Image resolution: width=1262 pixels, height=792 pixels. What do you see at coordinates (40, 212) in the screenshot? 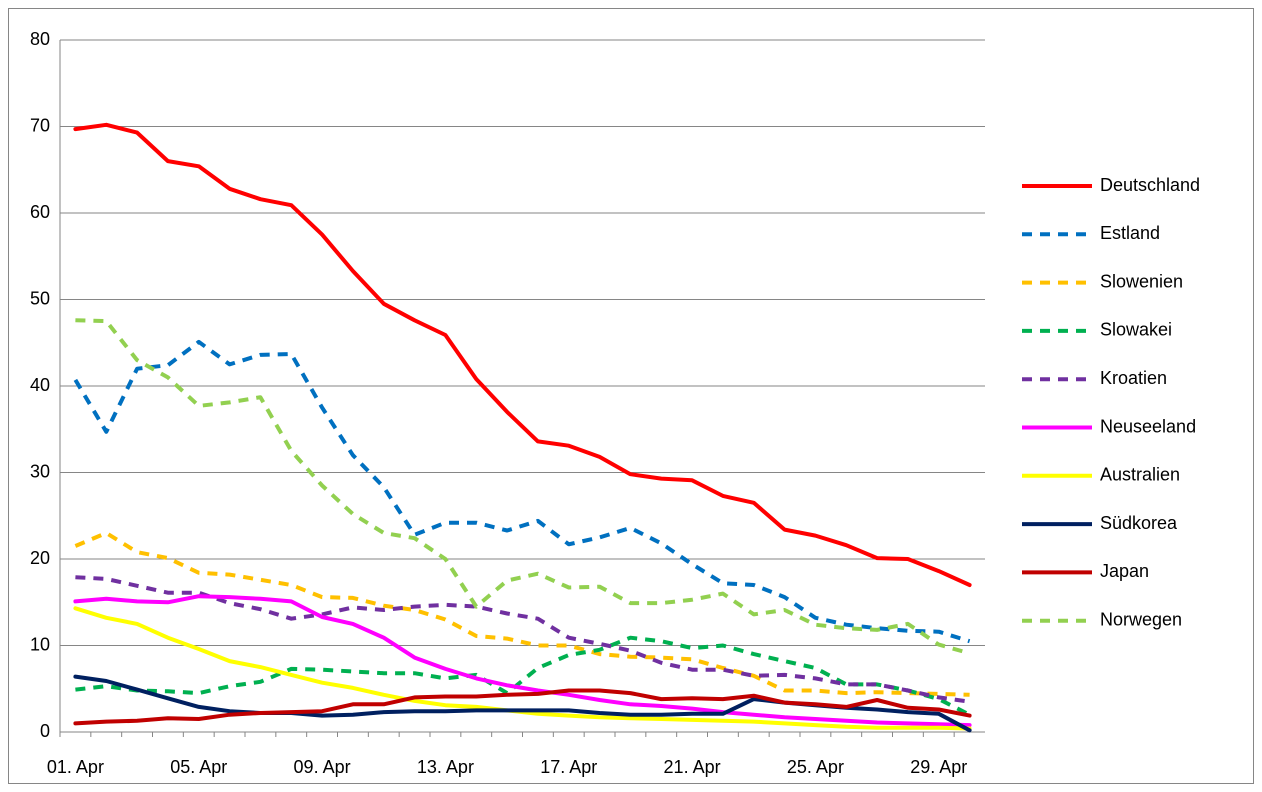
I see `y-tick-label: 60` at bounding box center [40, 212].